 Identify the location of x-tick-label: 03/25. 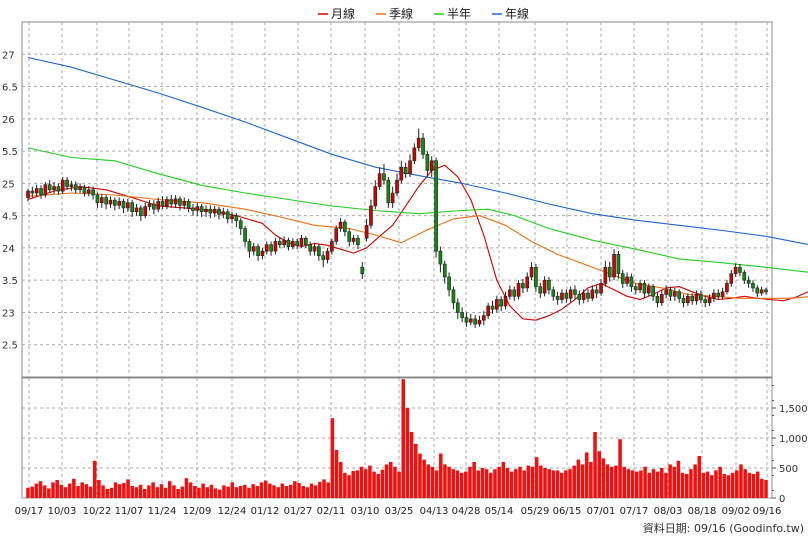
(399, 511).